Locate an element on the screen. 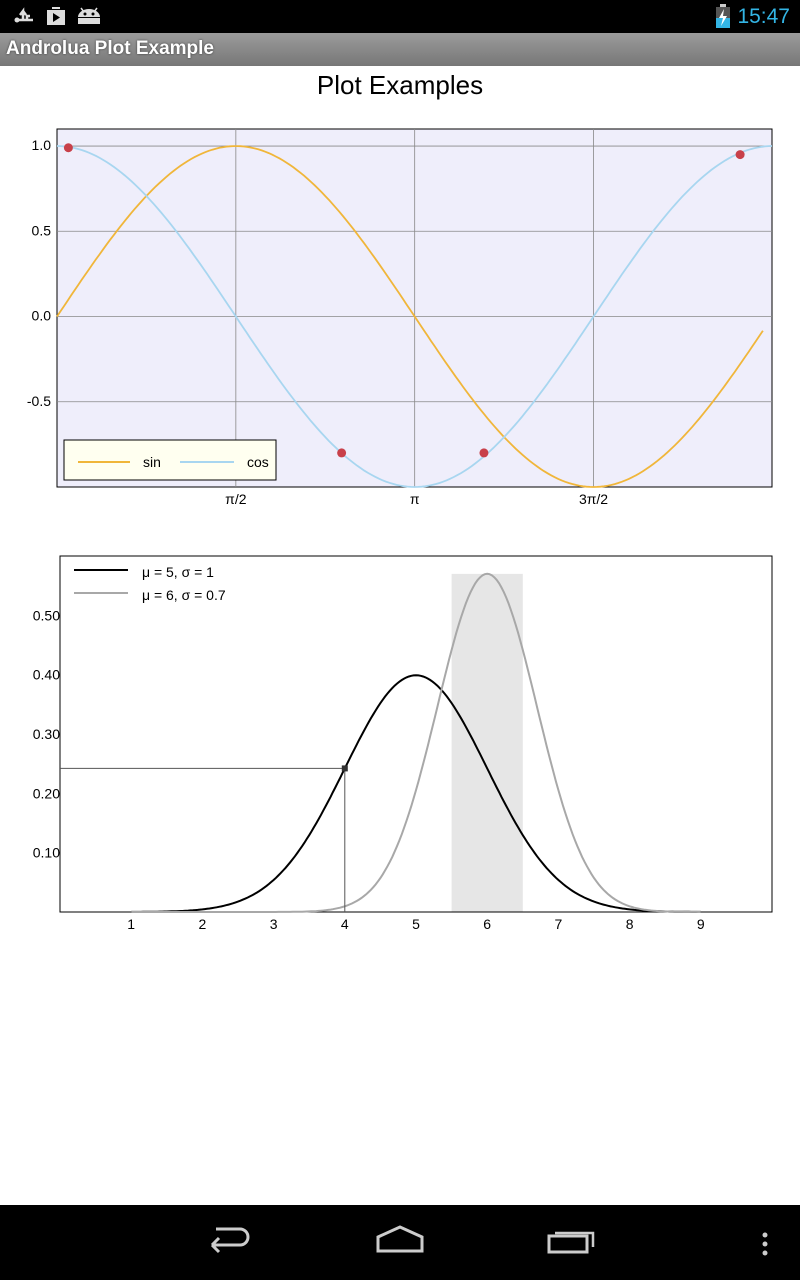  y-tick-label: 0.20 is located at coordinates (46, 793).